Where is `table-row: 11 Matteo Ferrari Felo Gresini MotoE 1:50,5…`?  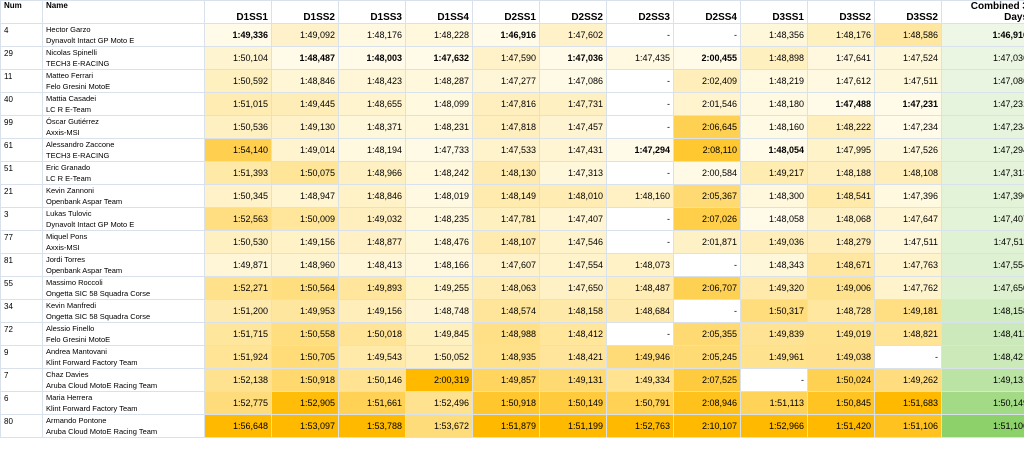 table-row: 11 Matteo Ferrari Felo Gresini MotoE 1:50,5… is located at coordinates (512, 81).